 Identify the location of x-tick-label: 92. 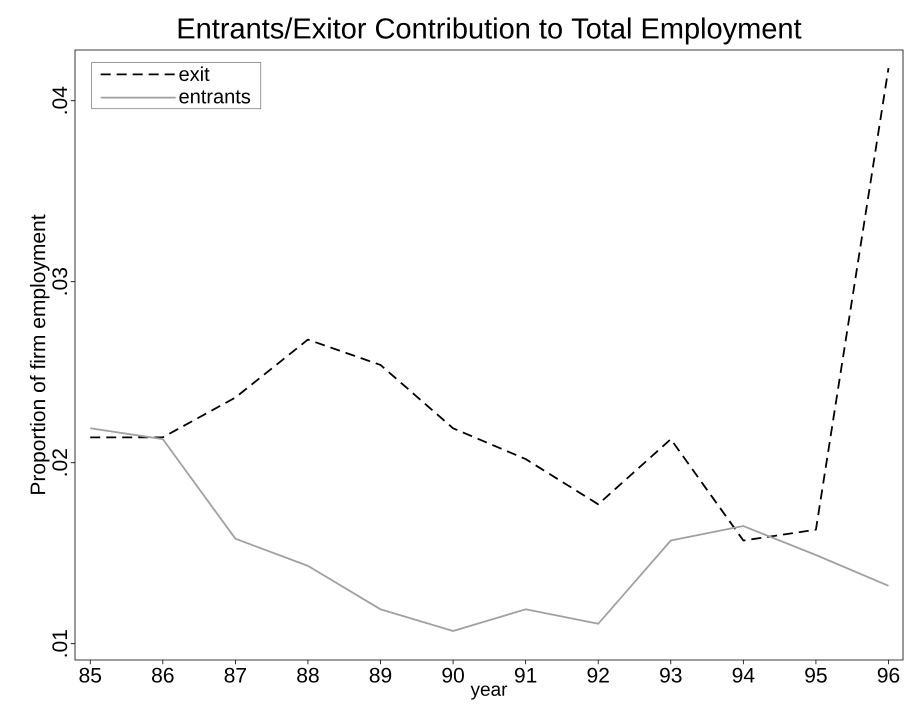
(598, 675).